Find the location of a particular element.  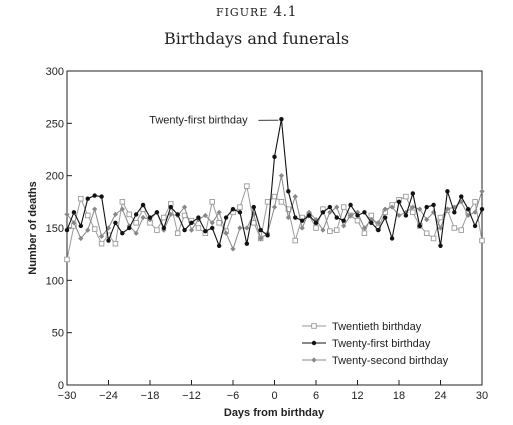

annotation-text: Twenty-first birthday is located at coordinates (198, 120).